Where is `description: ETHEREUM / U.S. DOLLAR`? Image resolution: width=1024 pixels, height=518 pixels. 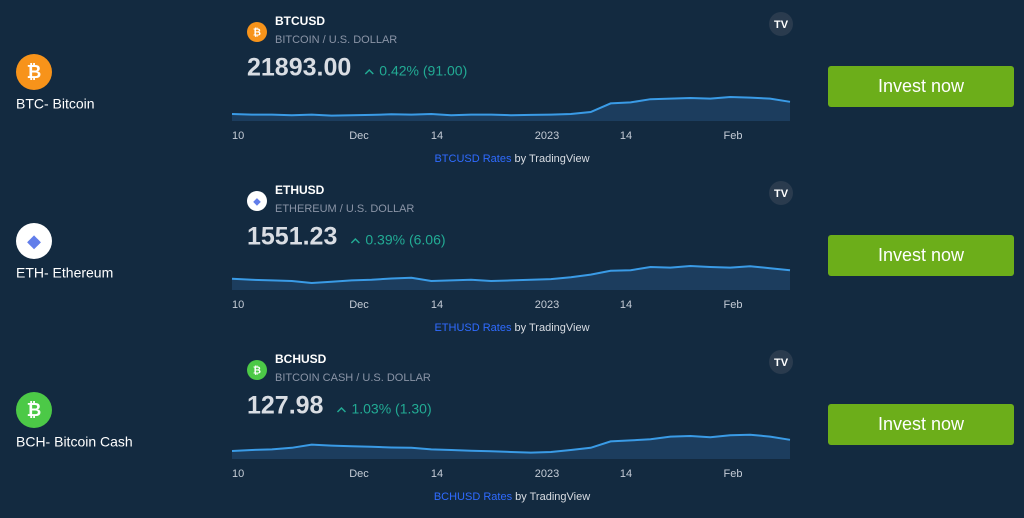 description: ETHEREUM / U.S. DOLLAR is located at coordinates (344, 209).